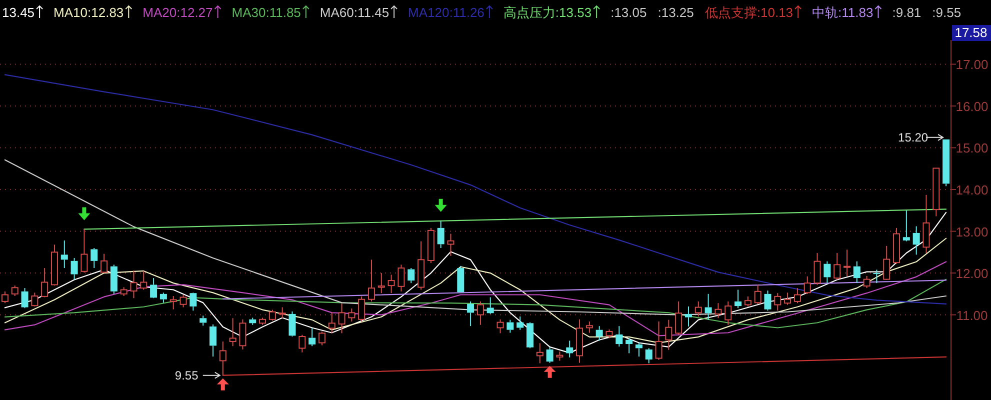 The height and width of the screenshot is (400, 991). Describe the element at coordinates (913, 137) in the screenshot. I see `annotation: 15.20` at that location.